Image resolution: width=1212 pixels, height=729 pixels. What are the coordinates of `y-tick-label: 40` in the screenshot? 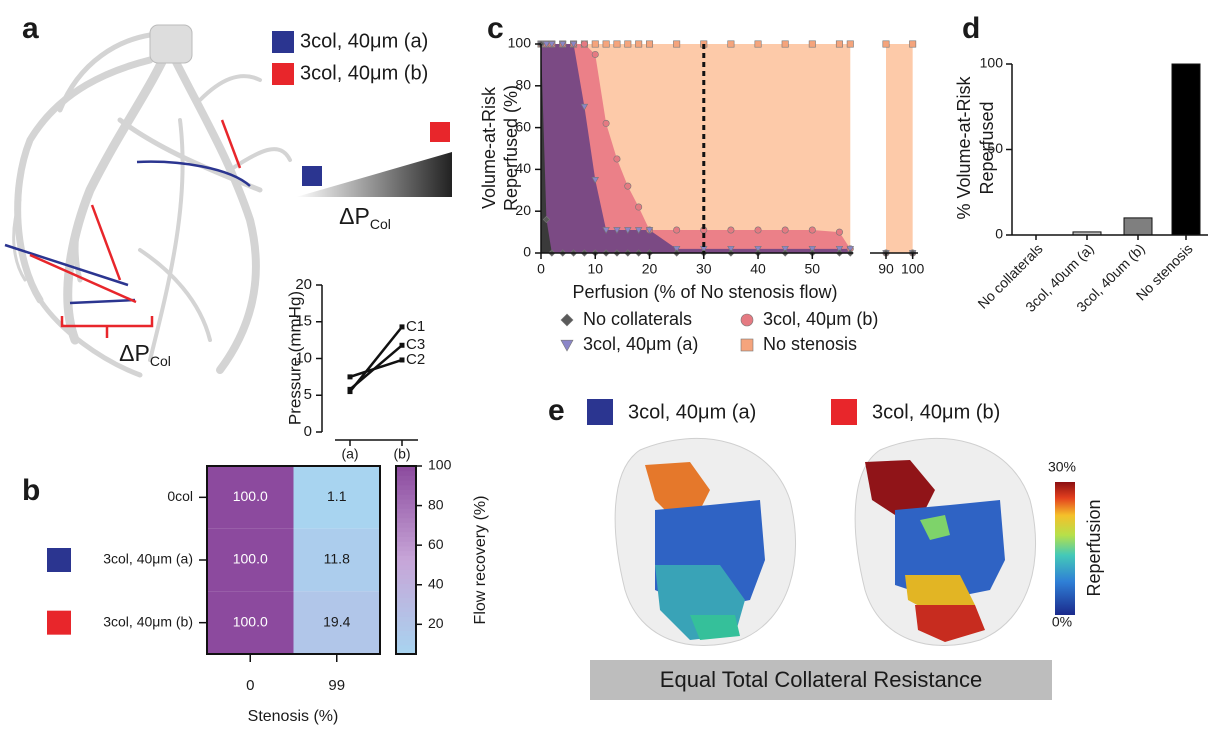 It's located at (523, 168).